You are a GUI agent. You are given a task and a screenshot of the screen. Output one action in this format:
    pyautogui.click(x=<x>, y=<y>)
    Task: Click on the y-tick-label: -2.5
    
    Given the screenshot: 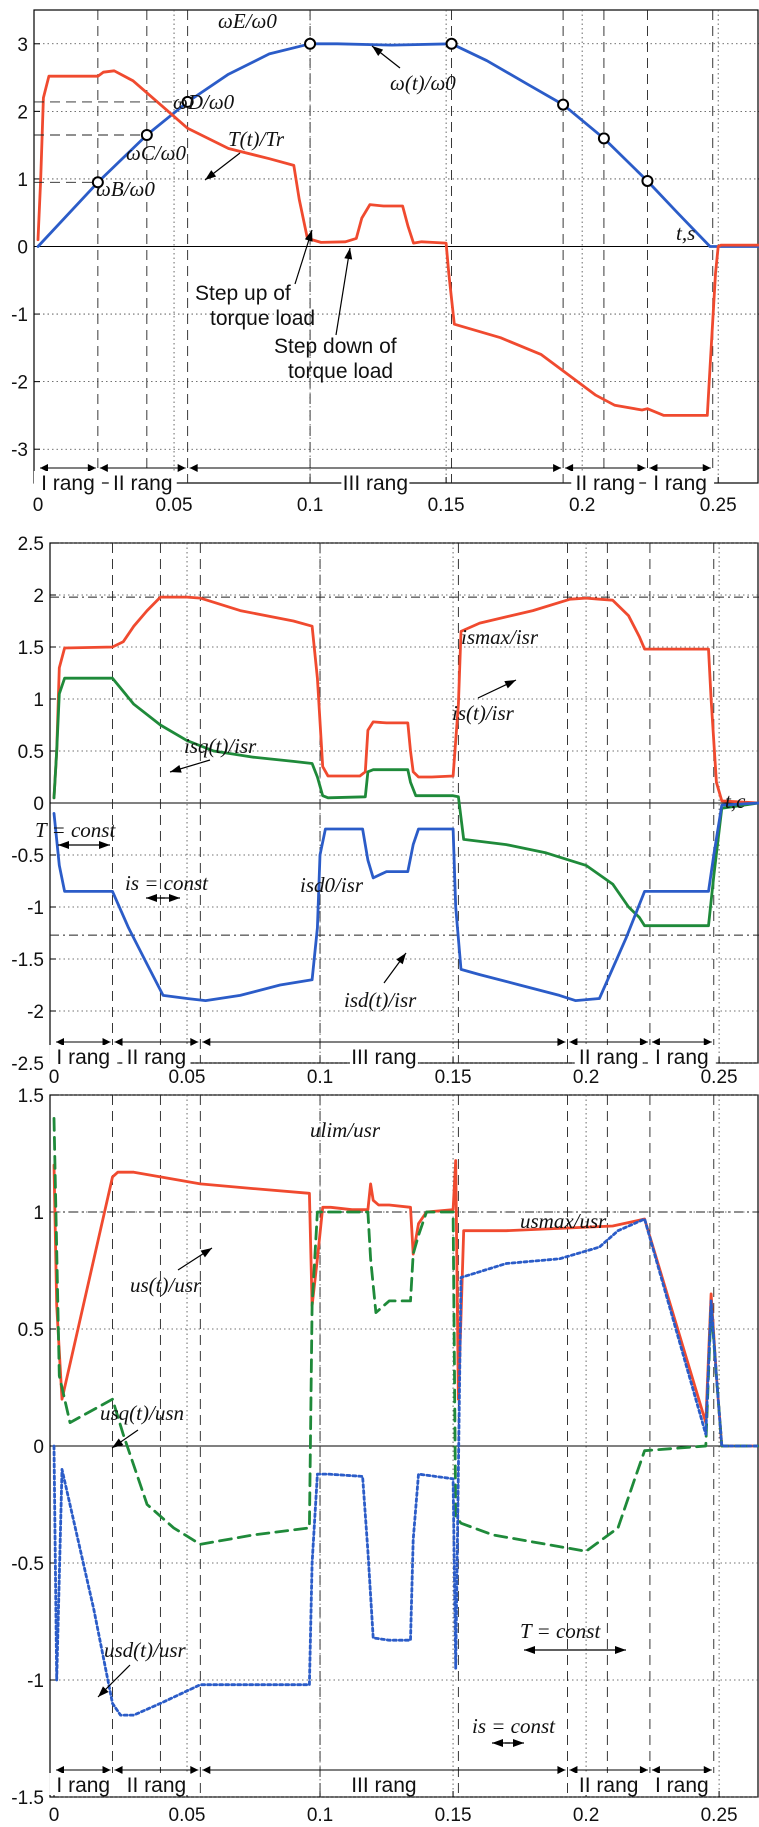 What is the action you would take?
    pyautogui.click(x=27, y=1064)
    